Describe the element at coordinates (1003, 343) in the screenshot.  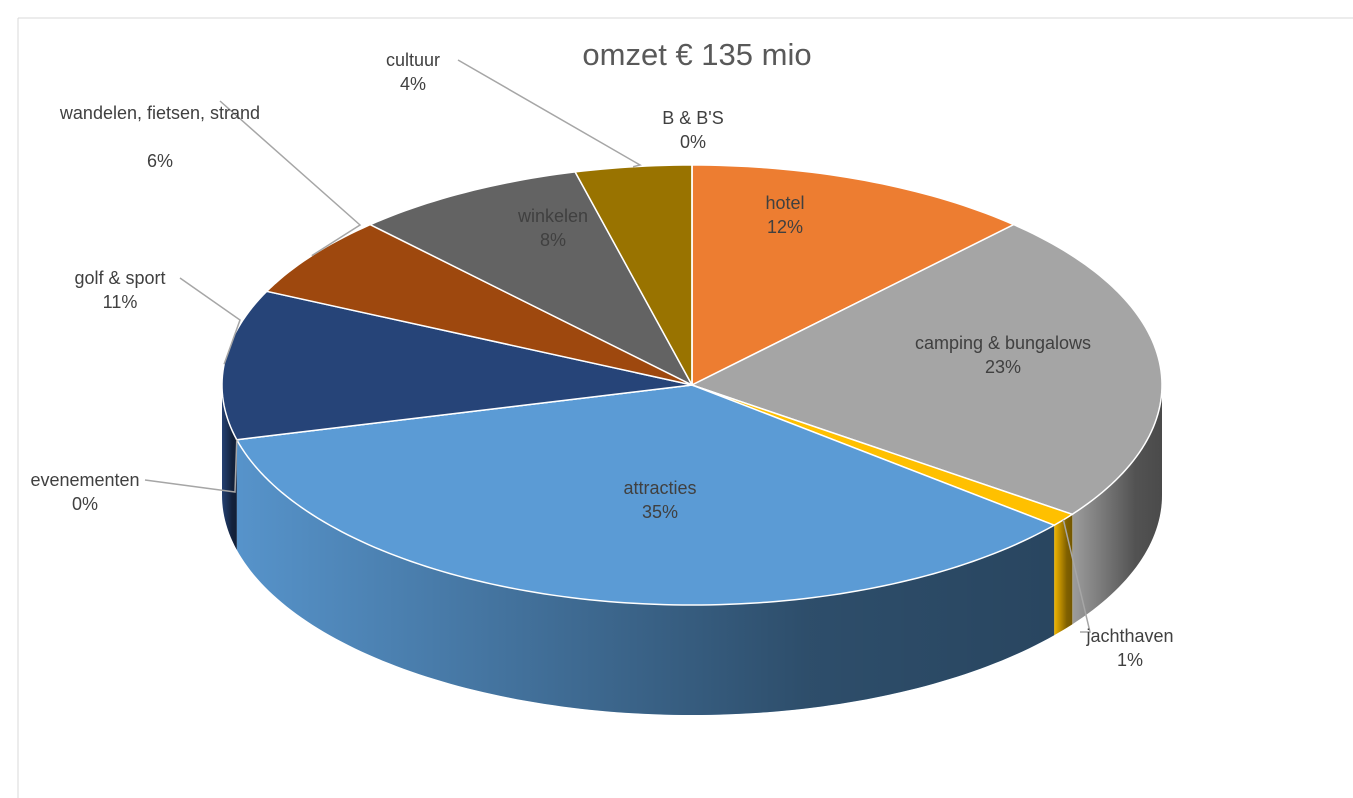
I see `slice-label: camping & bungalows` at that location.